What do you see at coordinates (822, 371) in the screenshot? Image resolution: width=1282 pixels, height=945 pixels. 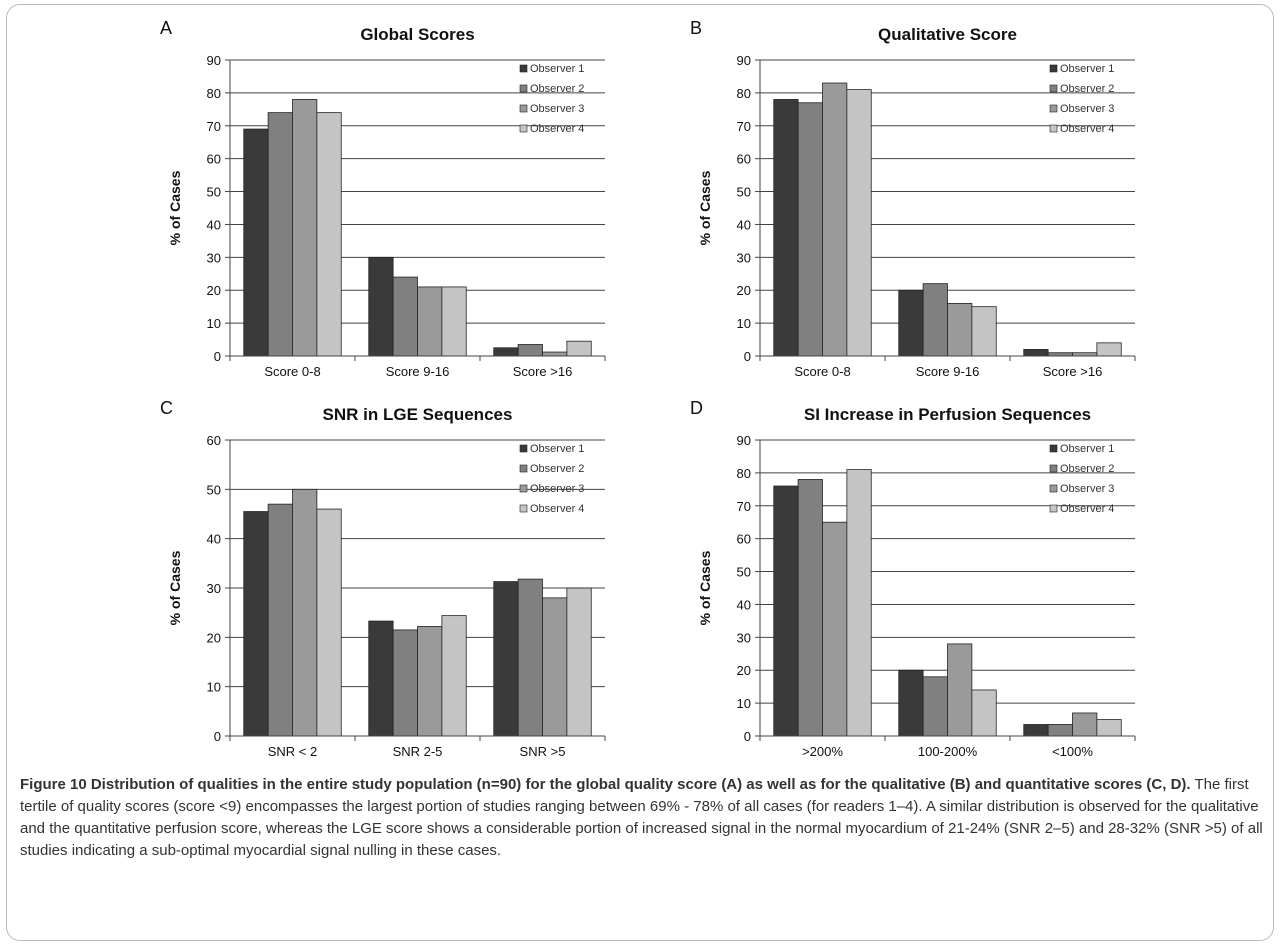 I see `x-tick-label: Score 0-8` at bounding box center [822, 371].